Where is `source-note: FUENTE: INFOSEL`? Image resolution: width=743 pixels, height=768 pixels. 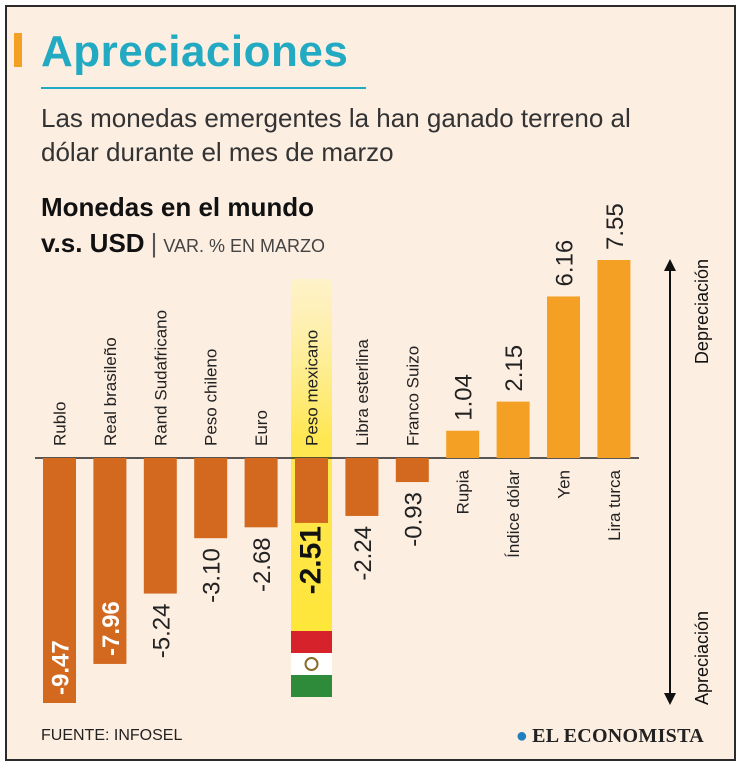 source-note: FUENTE: INFOSEL is located at coordinates (112, 735).